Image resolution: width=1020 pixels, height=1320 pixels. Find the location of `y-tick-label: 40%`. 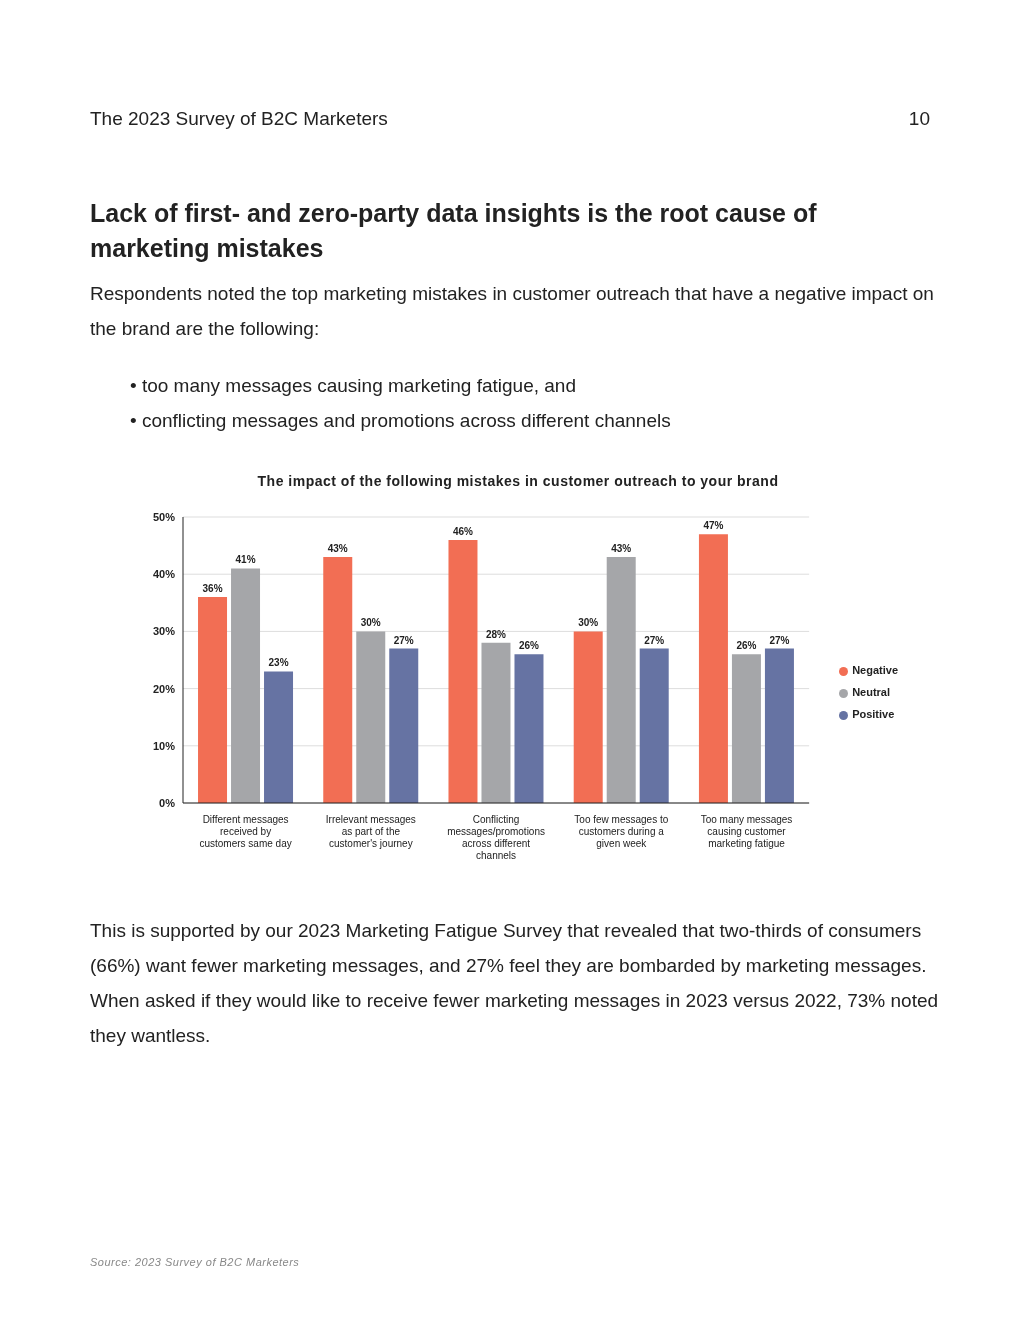

y-tick-label: 40% is located at coordinates (164, 574).